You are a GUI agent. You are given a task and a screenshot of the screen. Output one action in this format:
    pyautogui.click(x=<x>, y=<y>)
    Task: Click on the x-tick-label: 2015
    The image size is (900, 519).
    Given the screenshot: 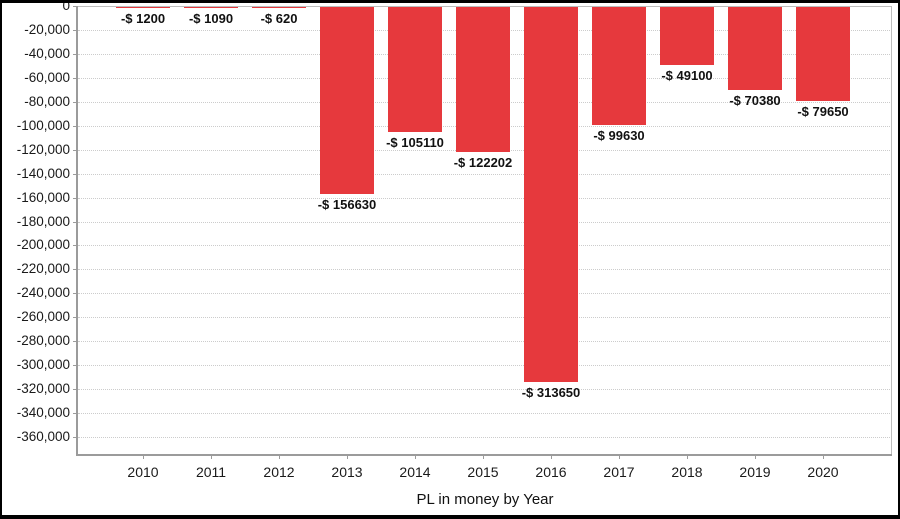 What is the action you would take?
    pyautogui.click(x=483, y=472)
    